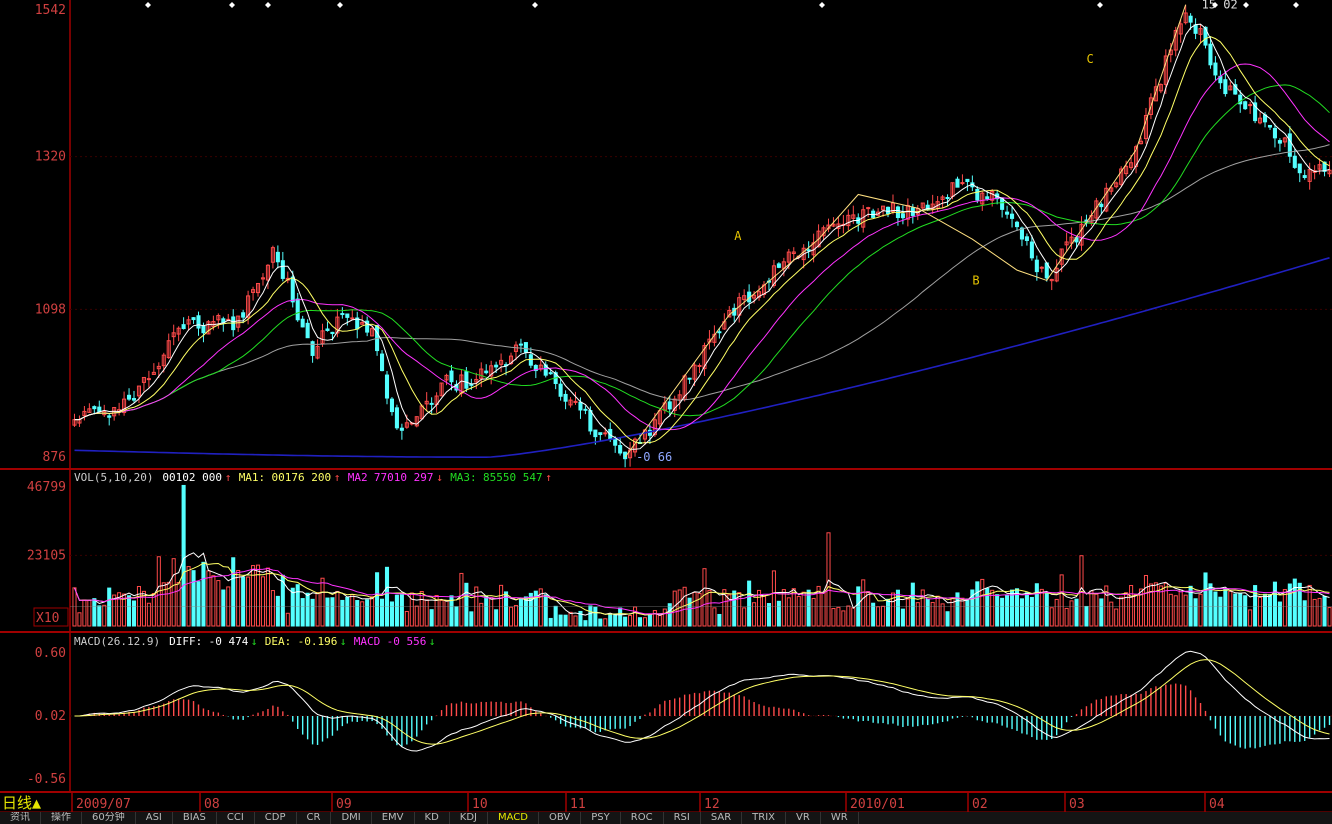  What do you see at coordinates (109, 818) in the screenshot?
I see `indicator-tab: 60分钟` at bounding box center [109, 818].